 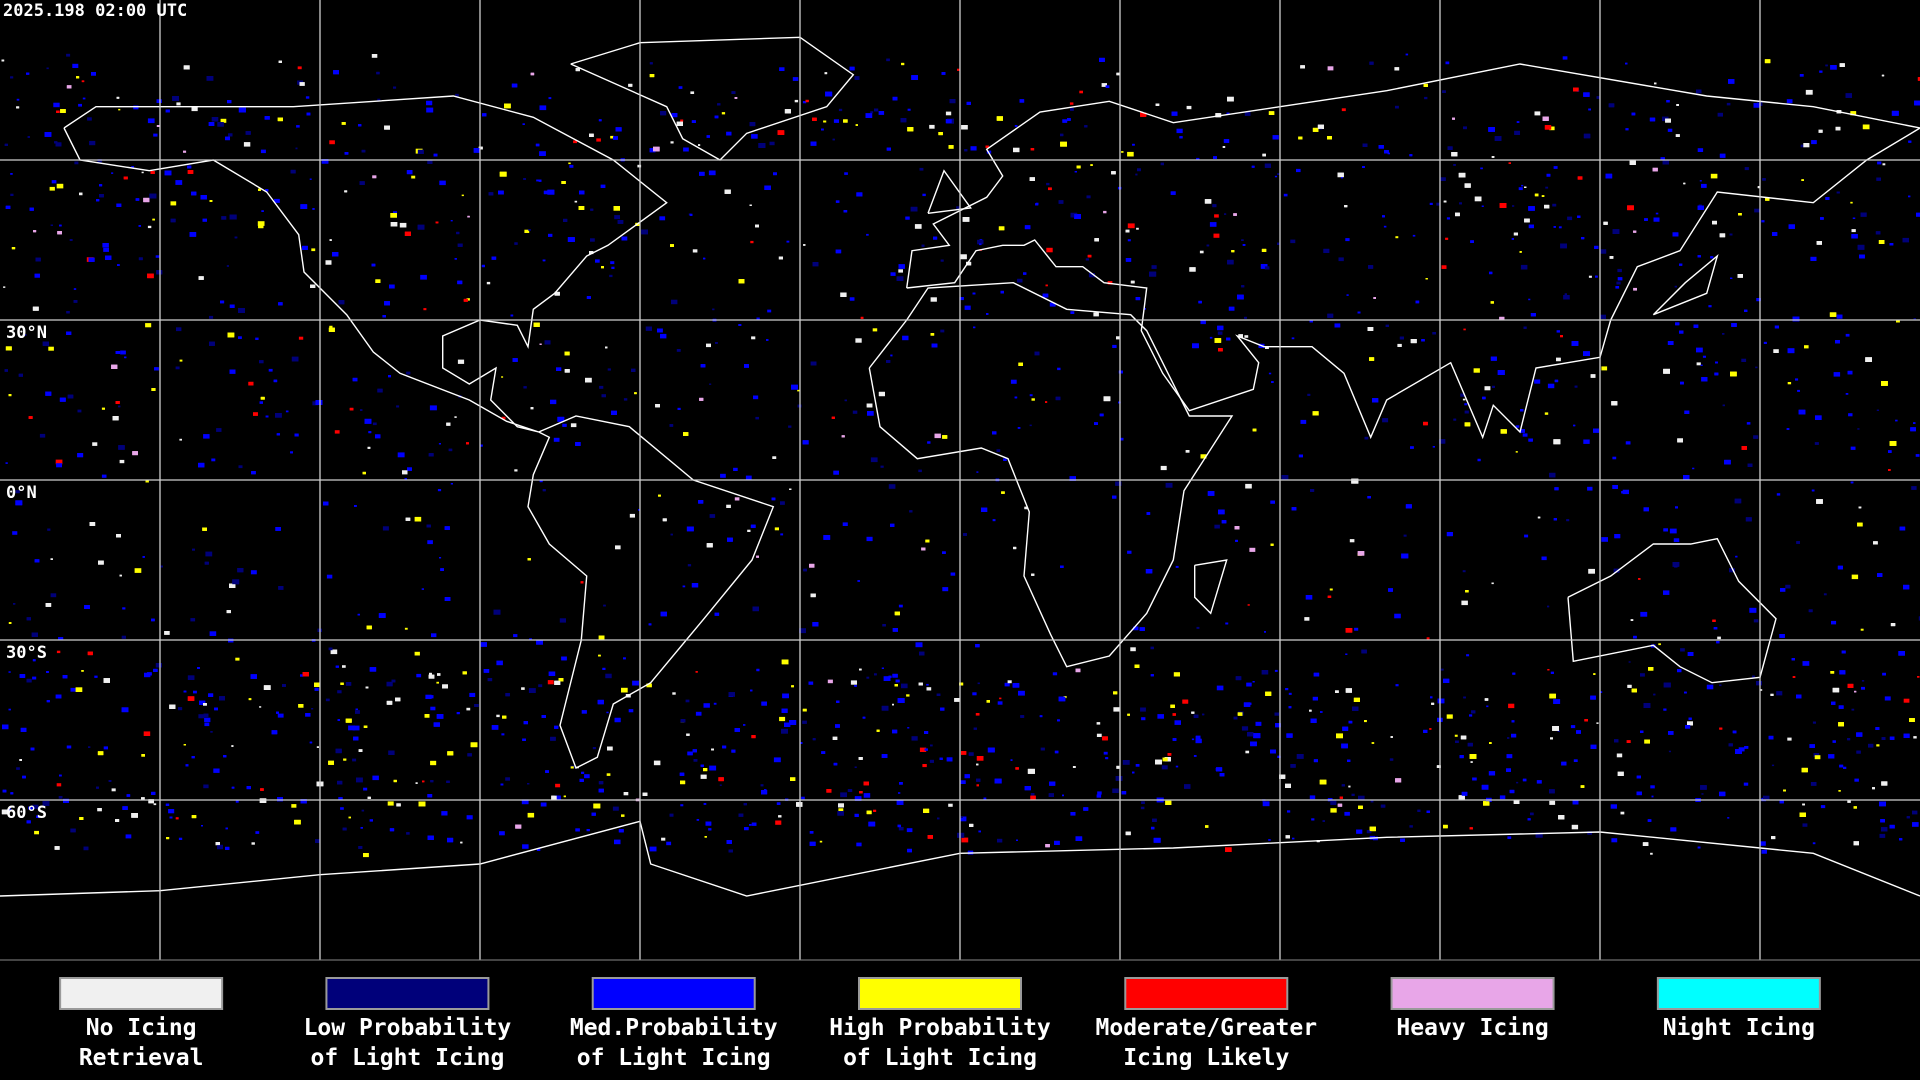 What do you see at coordinates (674, 1058) in the screenshot?
I see `legend-label: of Light Icing` at bounding box center [674, 1058].